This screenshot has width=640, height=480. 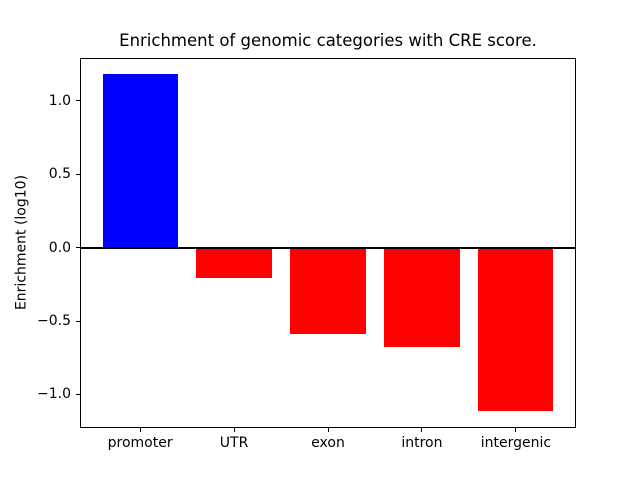 What do you see at coordinates (59, 174) in the screenshot?
I see `y-tick-label: 0.5` at bounding box center [59, 174].